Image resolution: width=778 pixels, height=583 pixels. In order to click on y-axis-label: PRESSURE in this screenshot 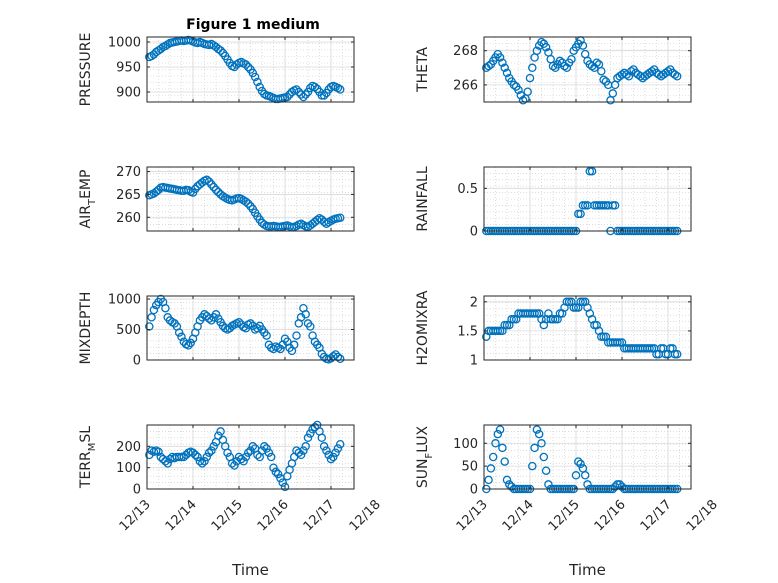, I will do `click(86, 70)`.